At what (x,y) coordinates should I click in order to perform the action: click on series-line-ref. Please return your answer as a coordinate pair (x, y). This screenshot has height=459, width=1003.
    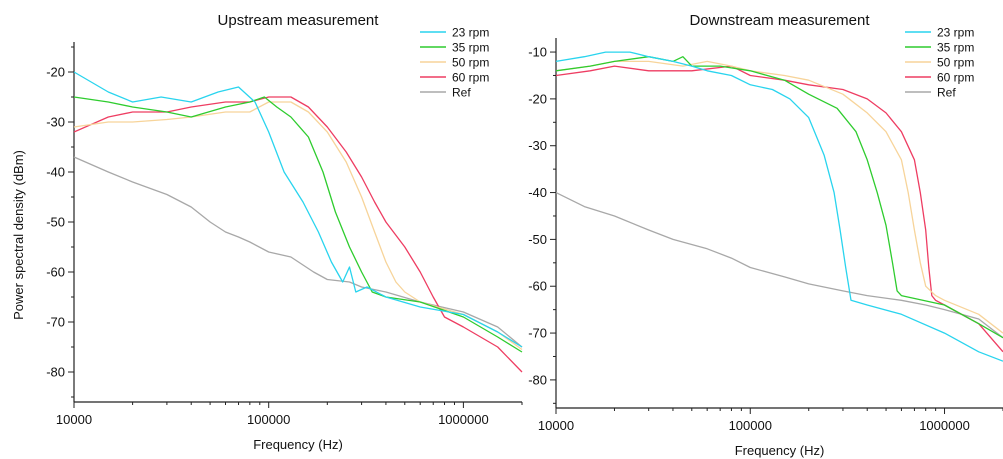
    Looking at the image, I should click on (779, 265).